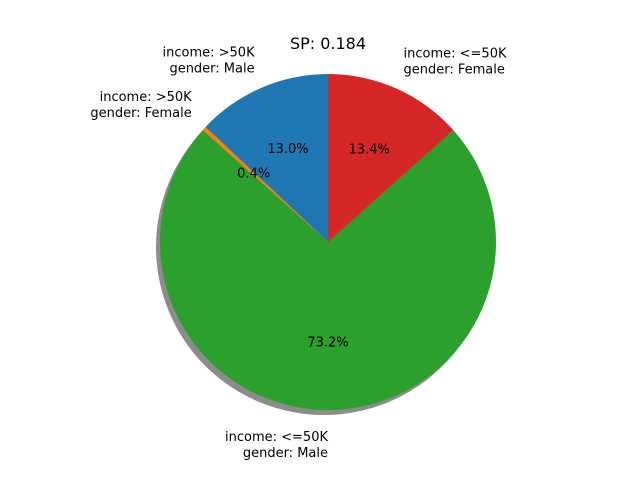 Image resolution: width=640 pixels, height=480 pixels. Describe the element at coordinates (287, 149) in the screenshot. I see `pie-percent-label: 13.0%` at that location.